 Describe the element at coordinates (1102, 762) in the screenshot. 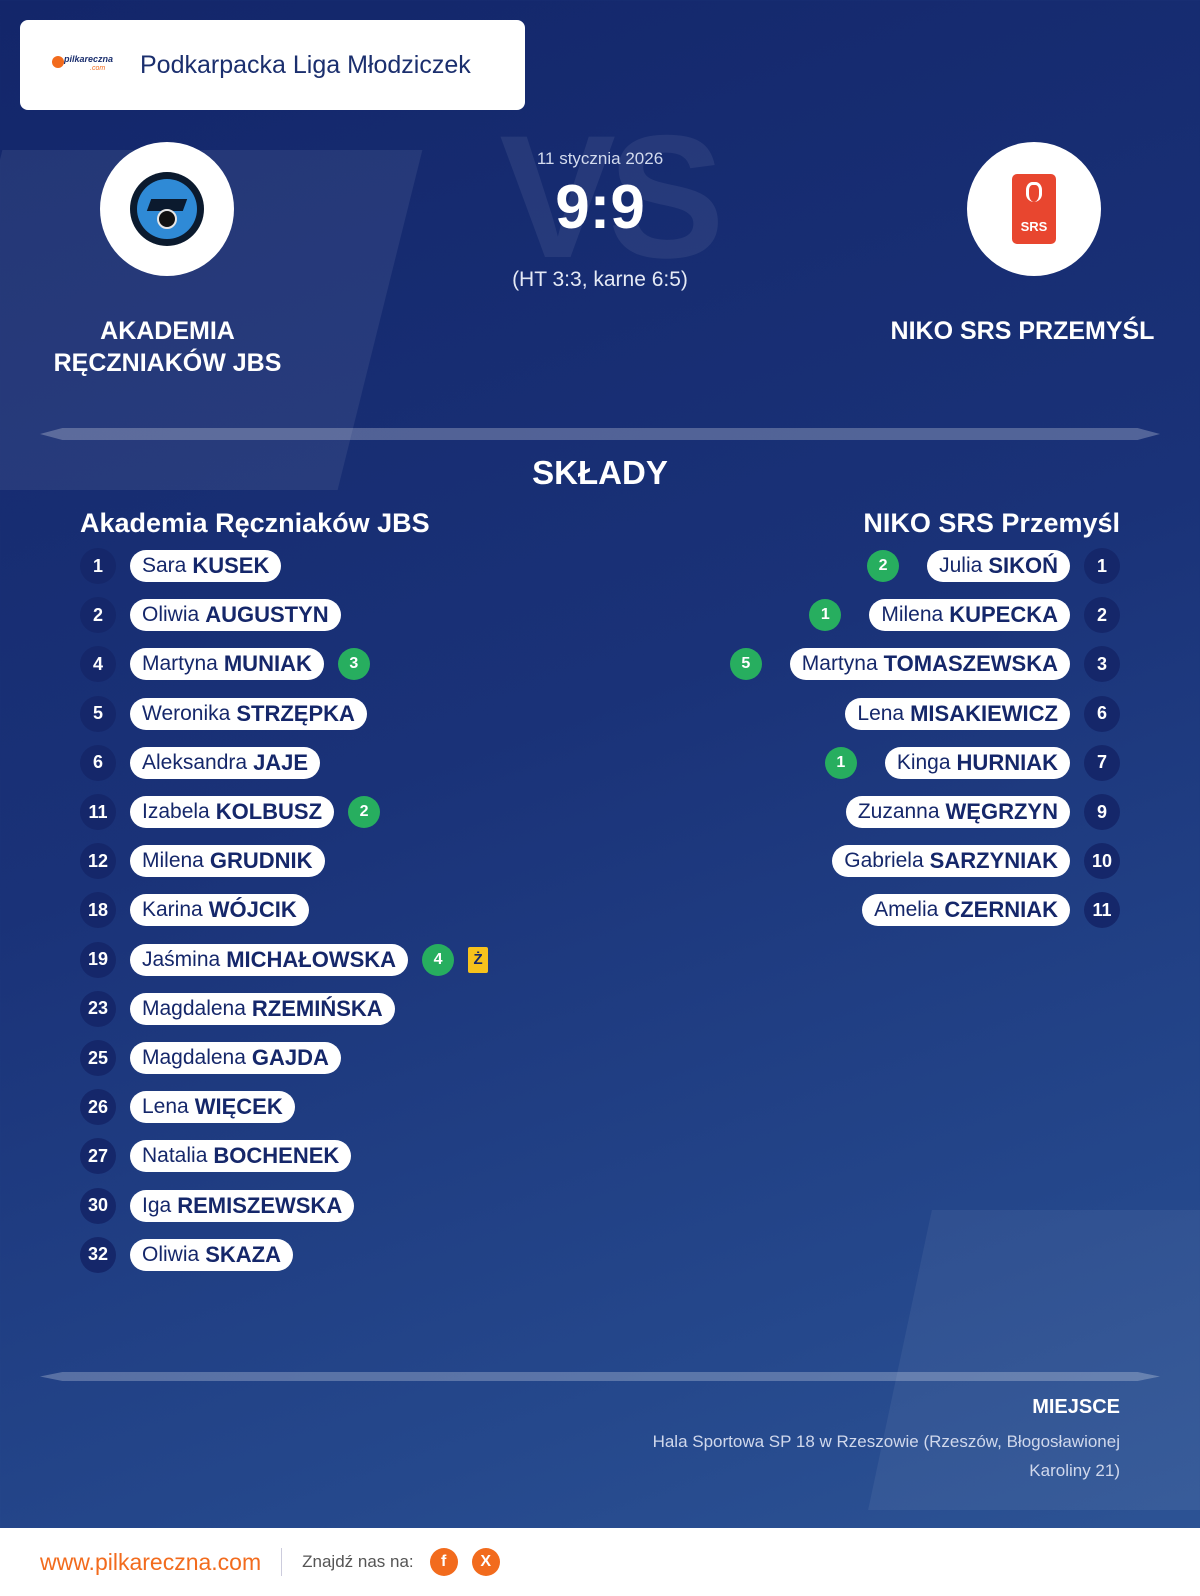

I see `player-number: 7` at that location.